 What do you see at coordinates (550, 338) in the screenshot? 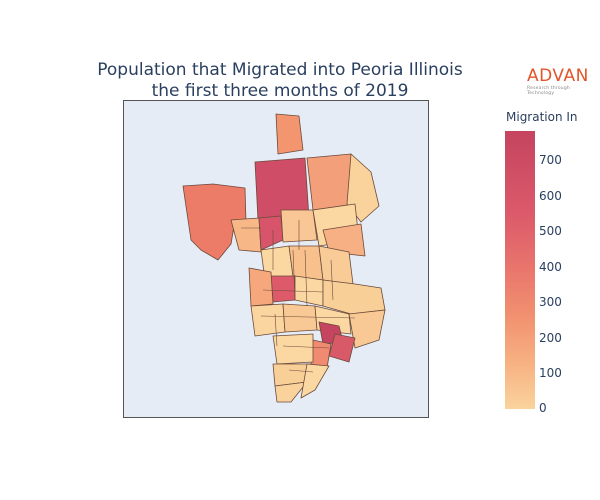
I see `colorbar-tick-label: 200` at bounding box center [550, 338].